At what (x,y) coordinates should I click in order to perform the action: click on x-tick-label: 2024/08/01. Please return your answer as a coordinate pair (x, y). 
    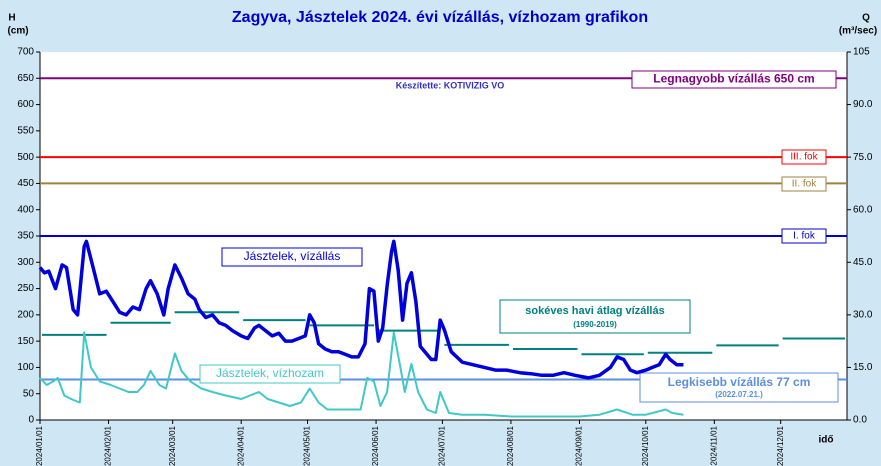
    Looking at the image, I should click on (510, 445).